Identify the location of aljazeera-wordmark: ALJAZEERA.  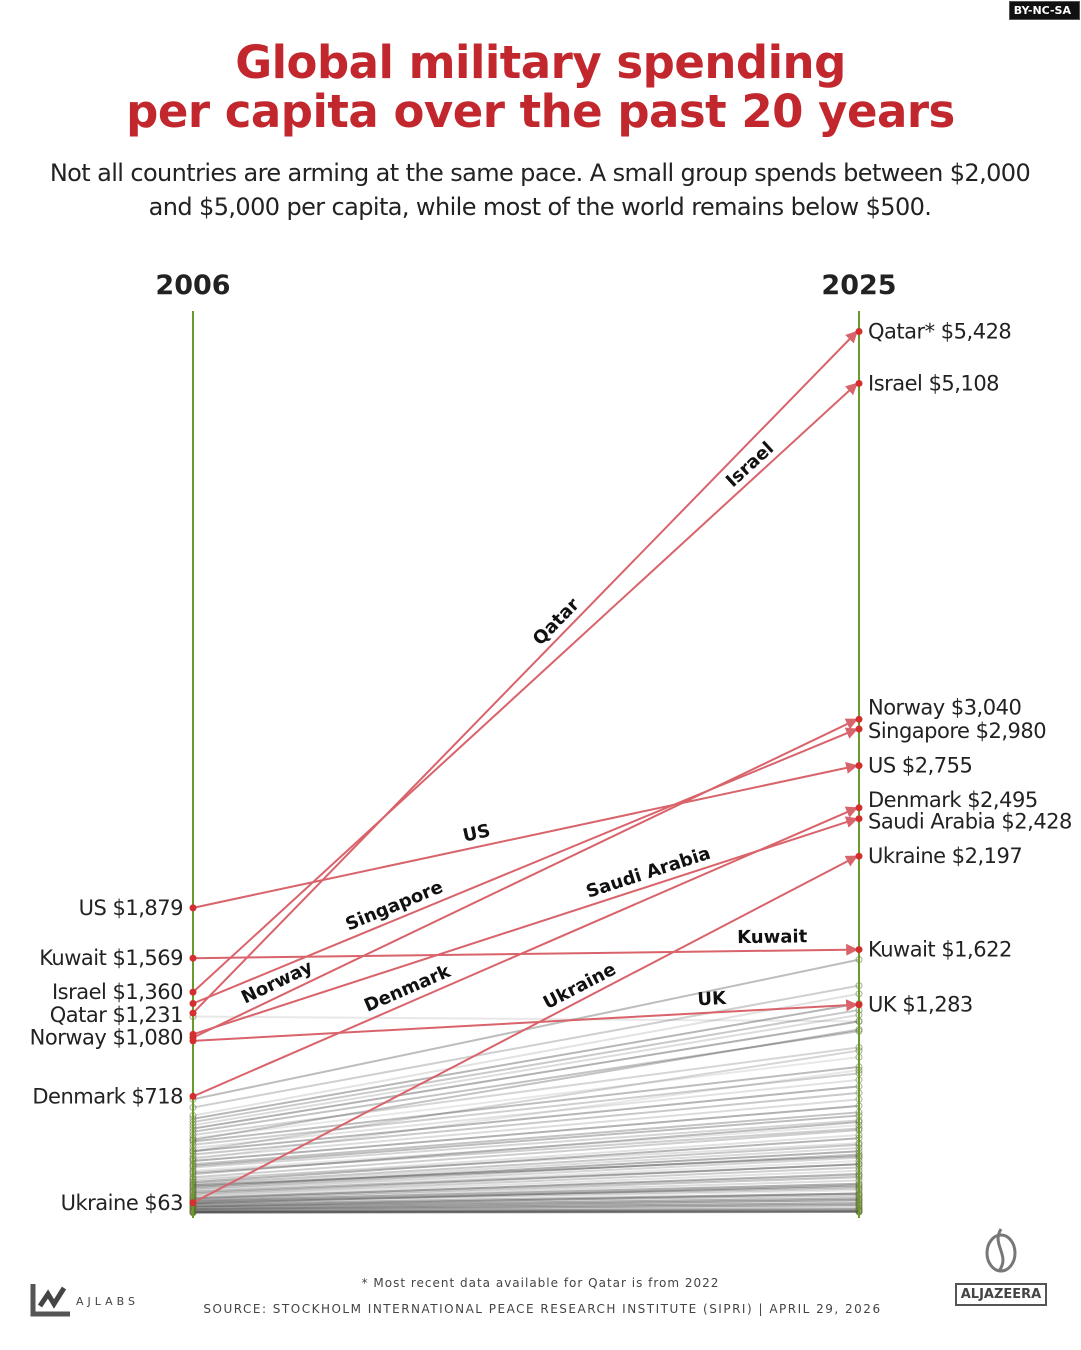
(1001, 1294).